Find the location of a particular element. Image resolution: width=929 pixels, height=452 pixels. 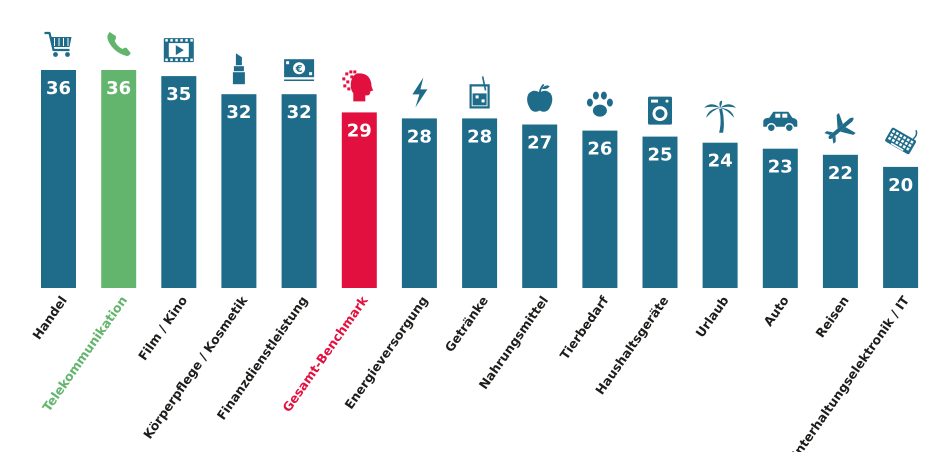

bar-getränke is located at coordinates (480, 203).